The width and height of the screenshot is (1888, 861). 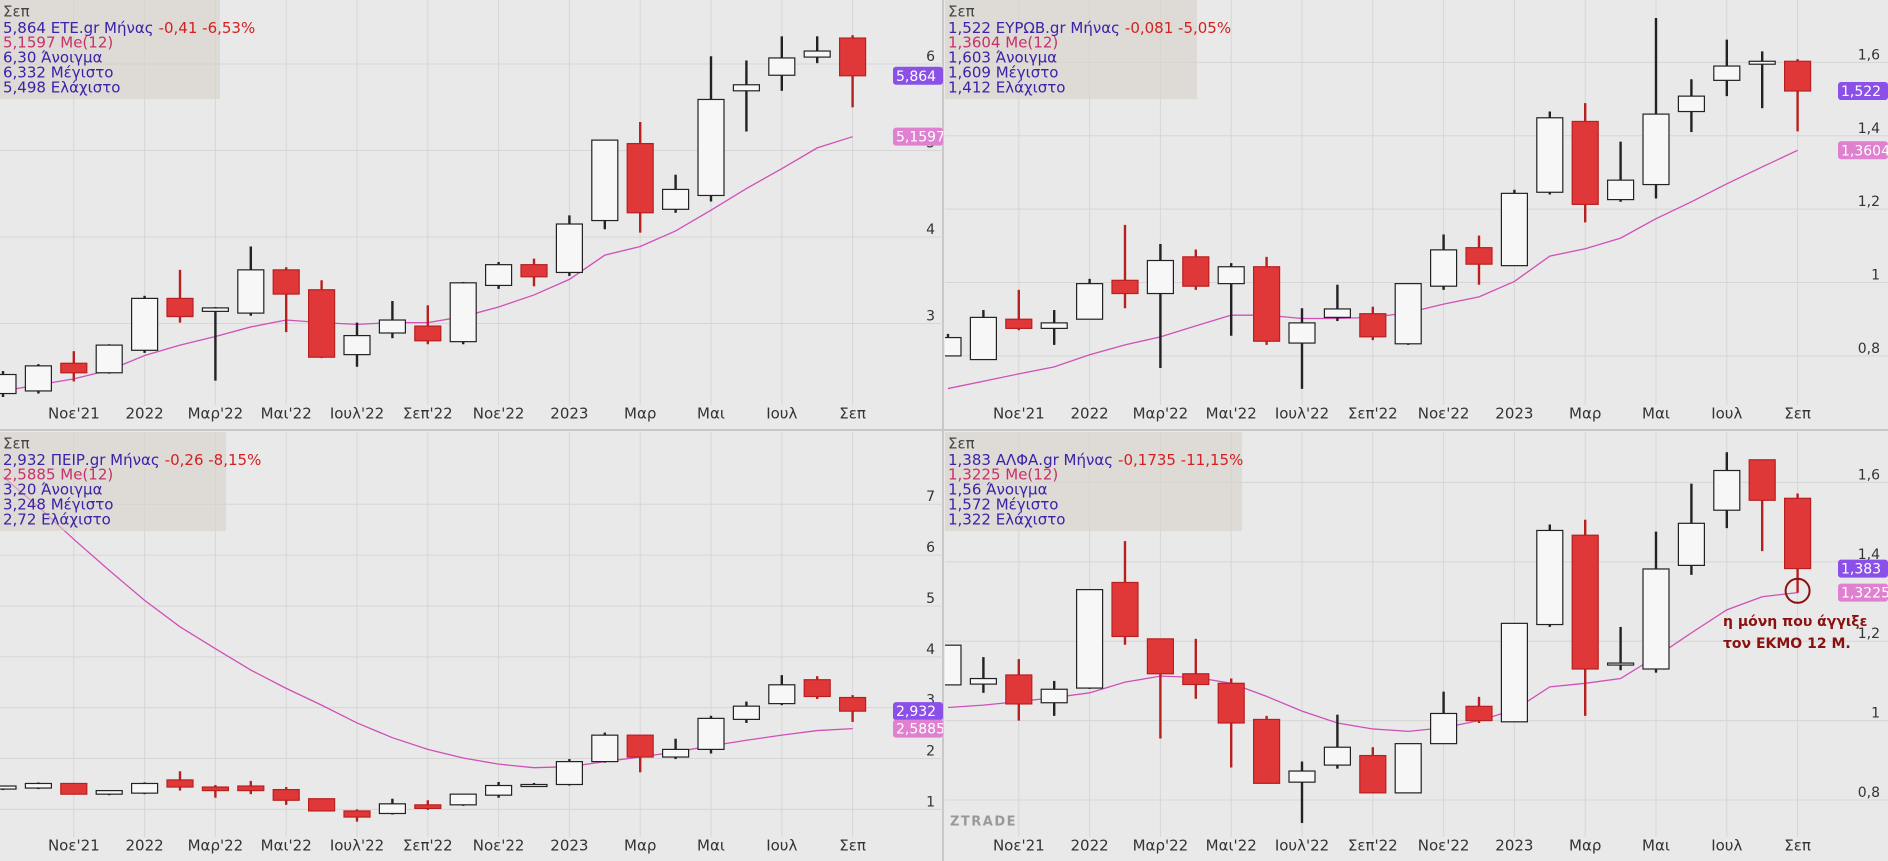 I want to click on header-box, so click(x=110, y=49).